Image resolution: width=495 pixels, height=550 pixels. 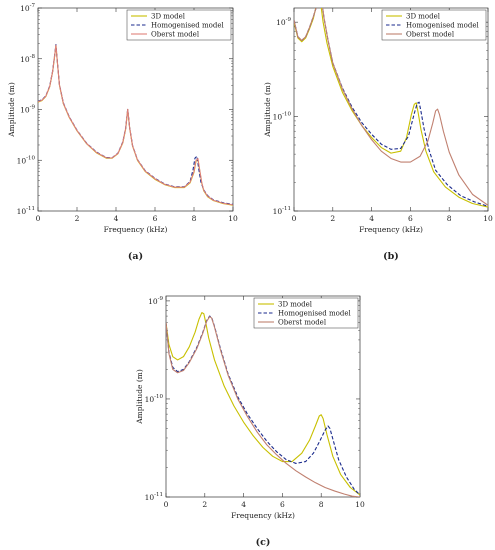 What do you see at coordinates (263, 542) in the screenshot?
I see `panel-label: (c)` at bounding box center [263, 542].